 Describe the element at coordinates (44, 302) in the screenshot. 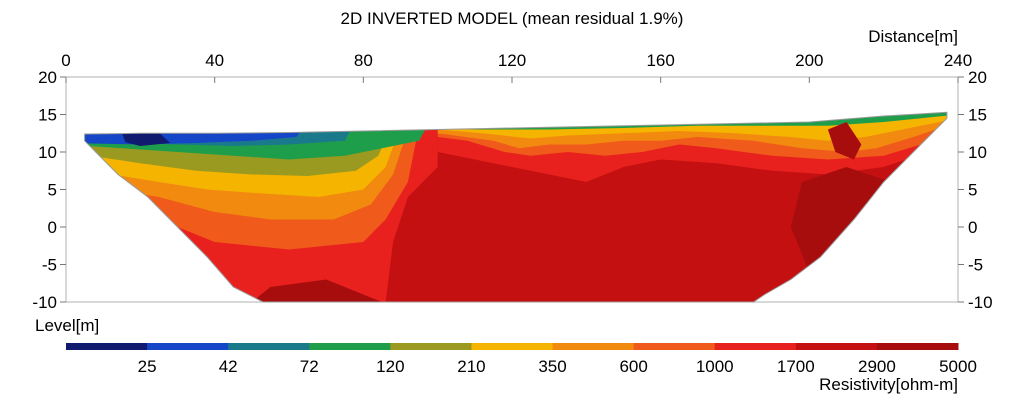

I see `y-tick-label-left: -10` at that location.